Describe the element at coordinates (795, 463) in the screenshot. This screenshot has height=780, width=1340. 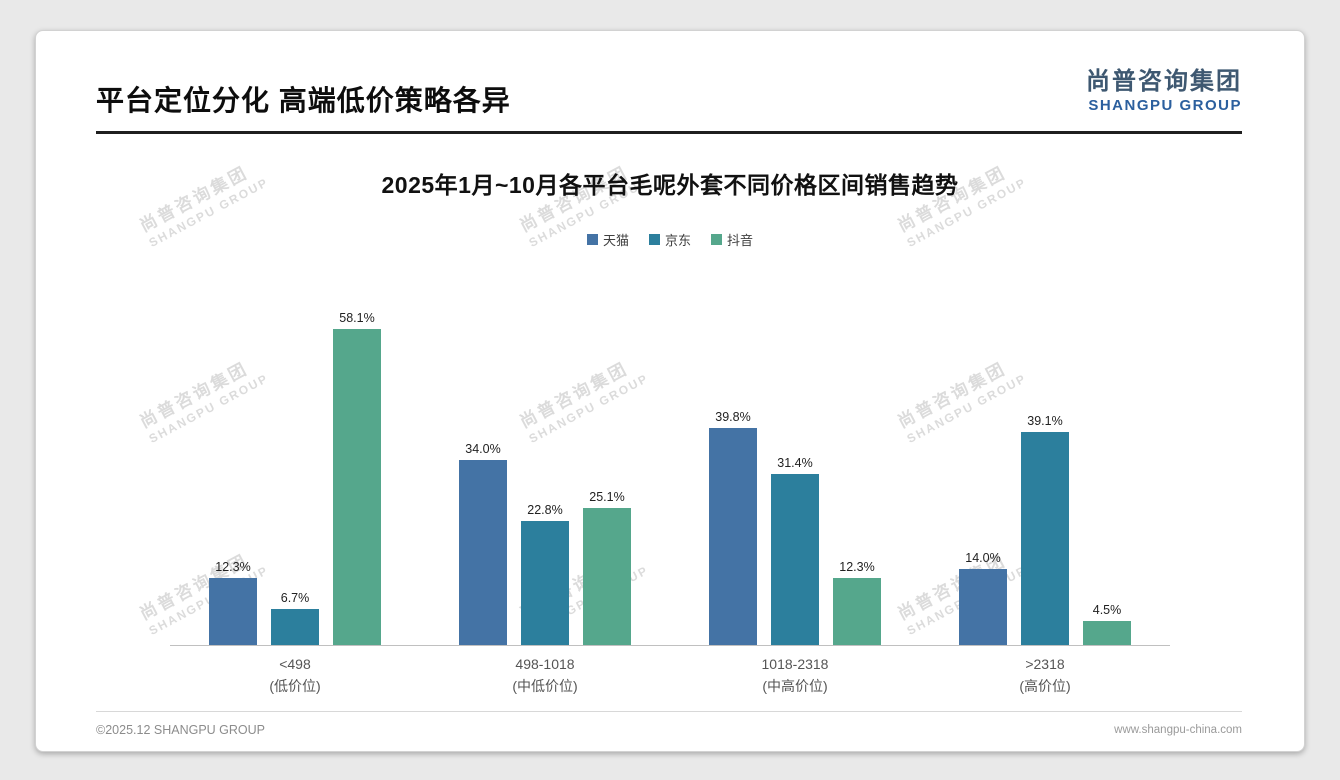
I see `bar-value-label: 31.4%` at that location.